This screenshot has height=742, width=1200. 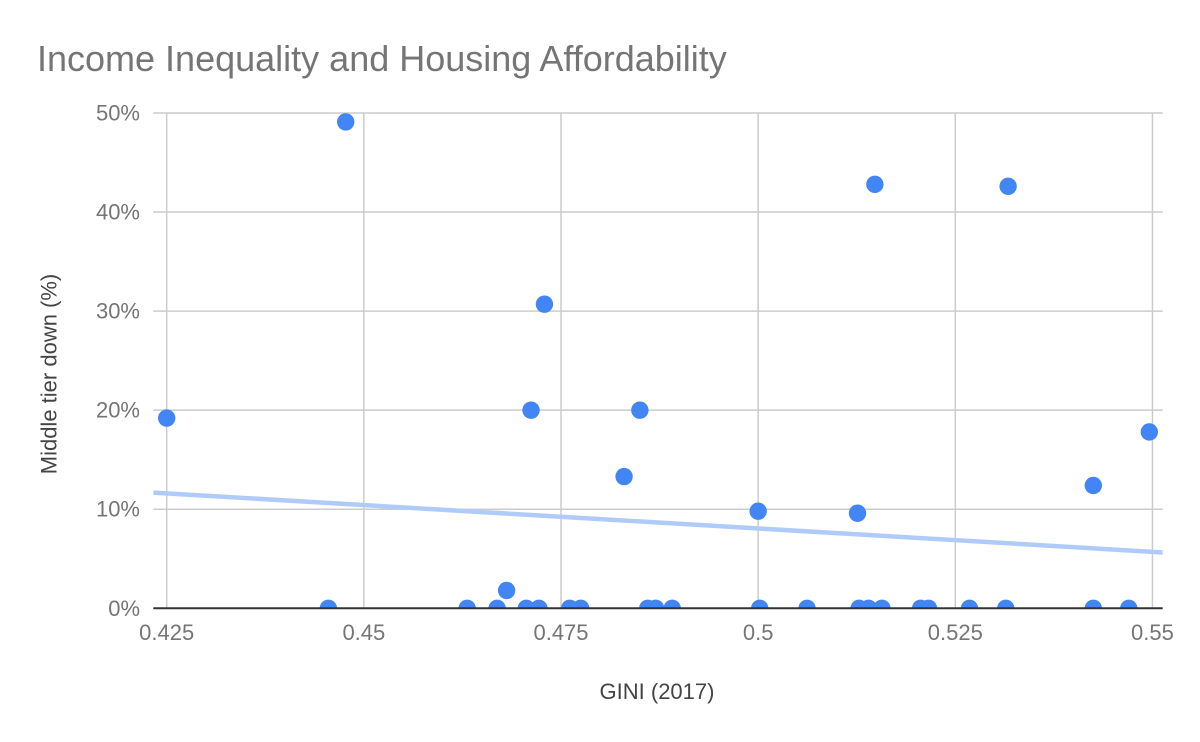 I want to click on y-tick-label: 10%, so click(x=118, y=509).